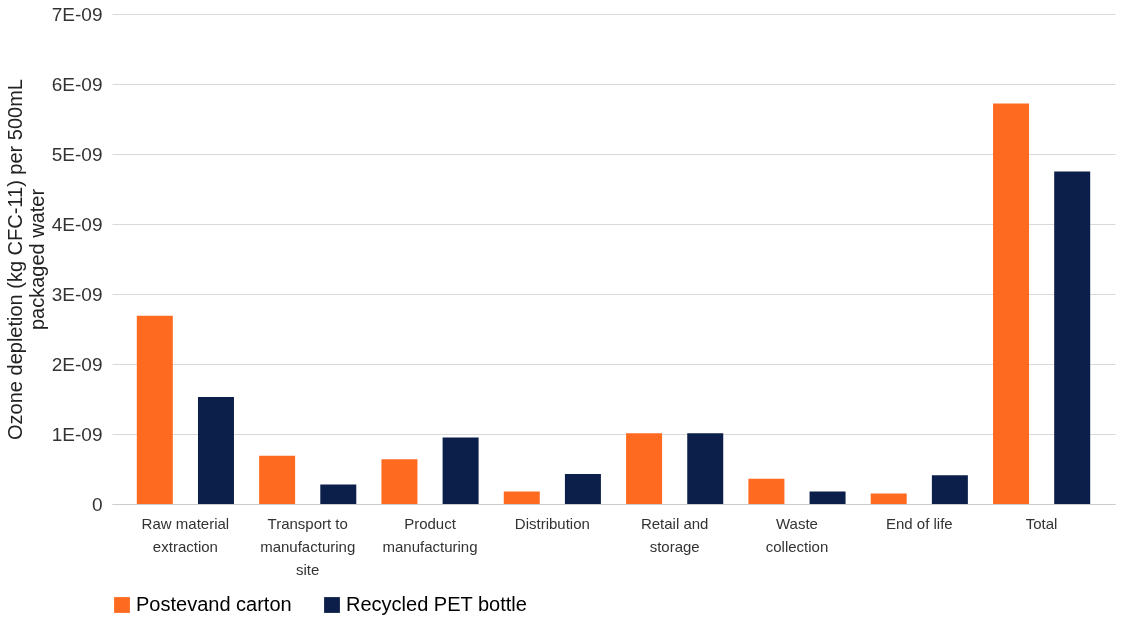  What do you see at coordinates (185, 534) in the screenshot?
I see `x-tick-label: Raw material extraction` at bounding box center [185, 534].